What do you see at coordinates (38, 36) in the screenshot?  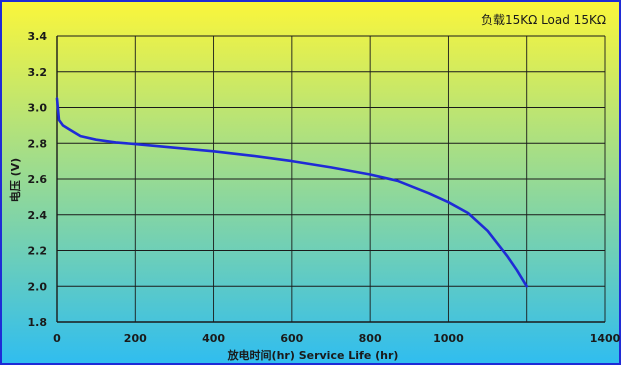 I see `y-tick-label: 3.4` at bounding box center [38, 36].